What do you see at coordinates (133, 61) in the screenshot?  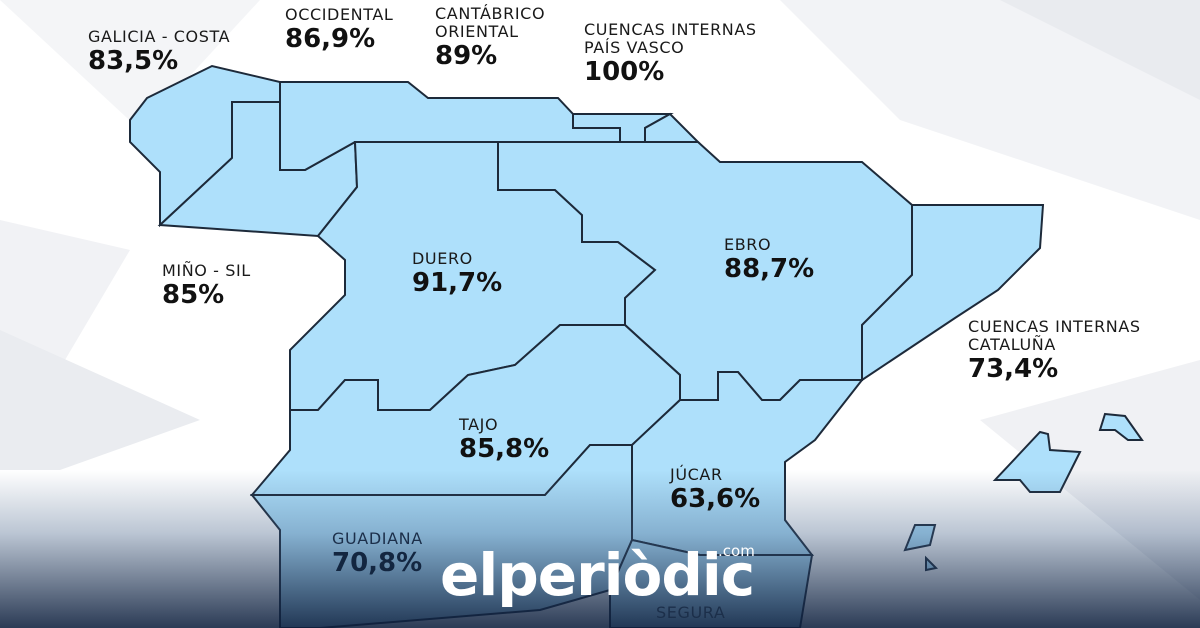 I see `basin-percentage: 83,5%` at bounding box center [133, 61].